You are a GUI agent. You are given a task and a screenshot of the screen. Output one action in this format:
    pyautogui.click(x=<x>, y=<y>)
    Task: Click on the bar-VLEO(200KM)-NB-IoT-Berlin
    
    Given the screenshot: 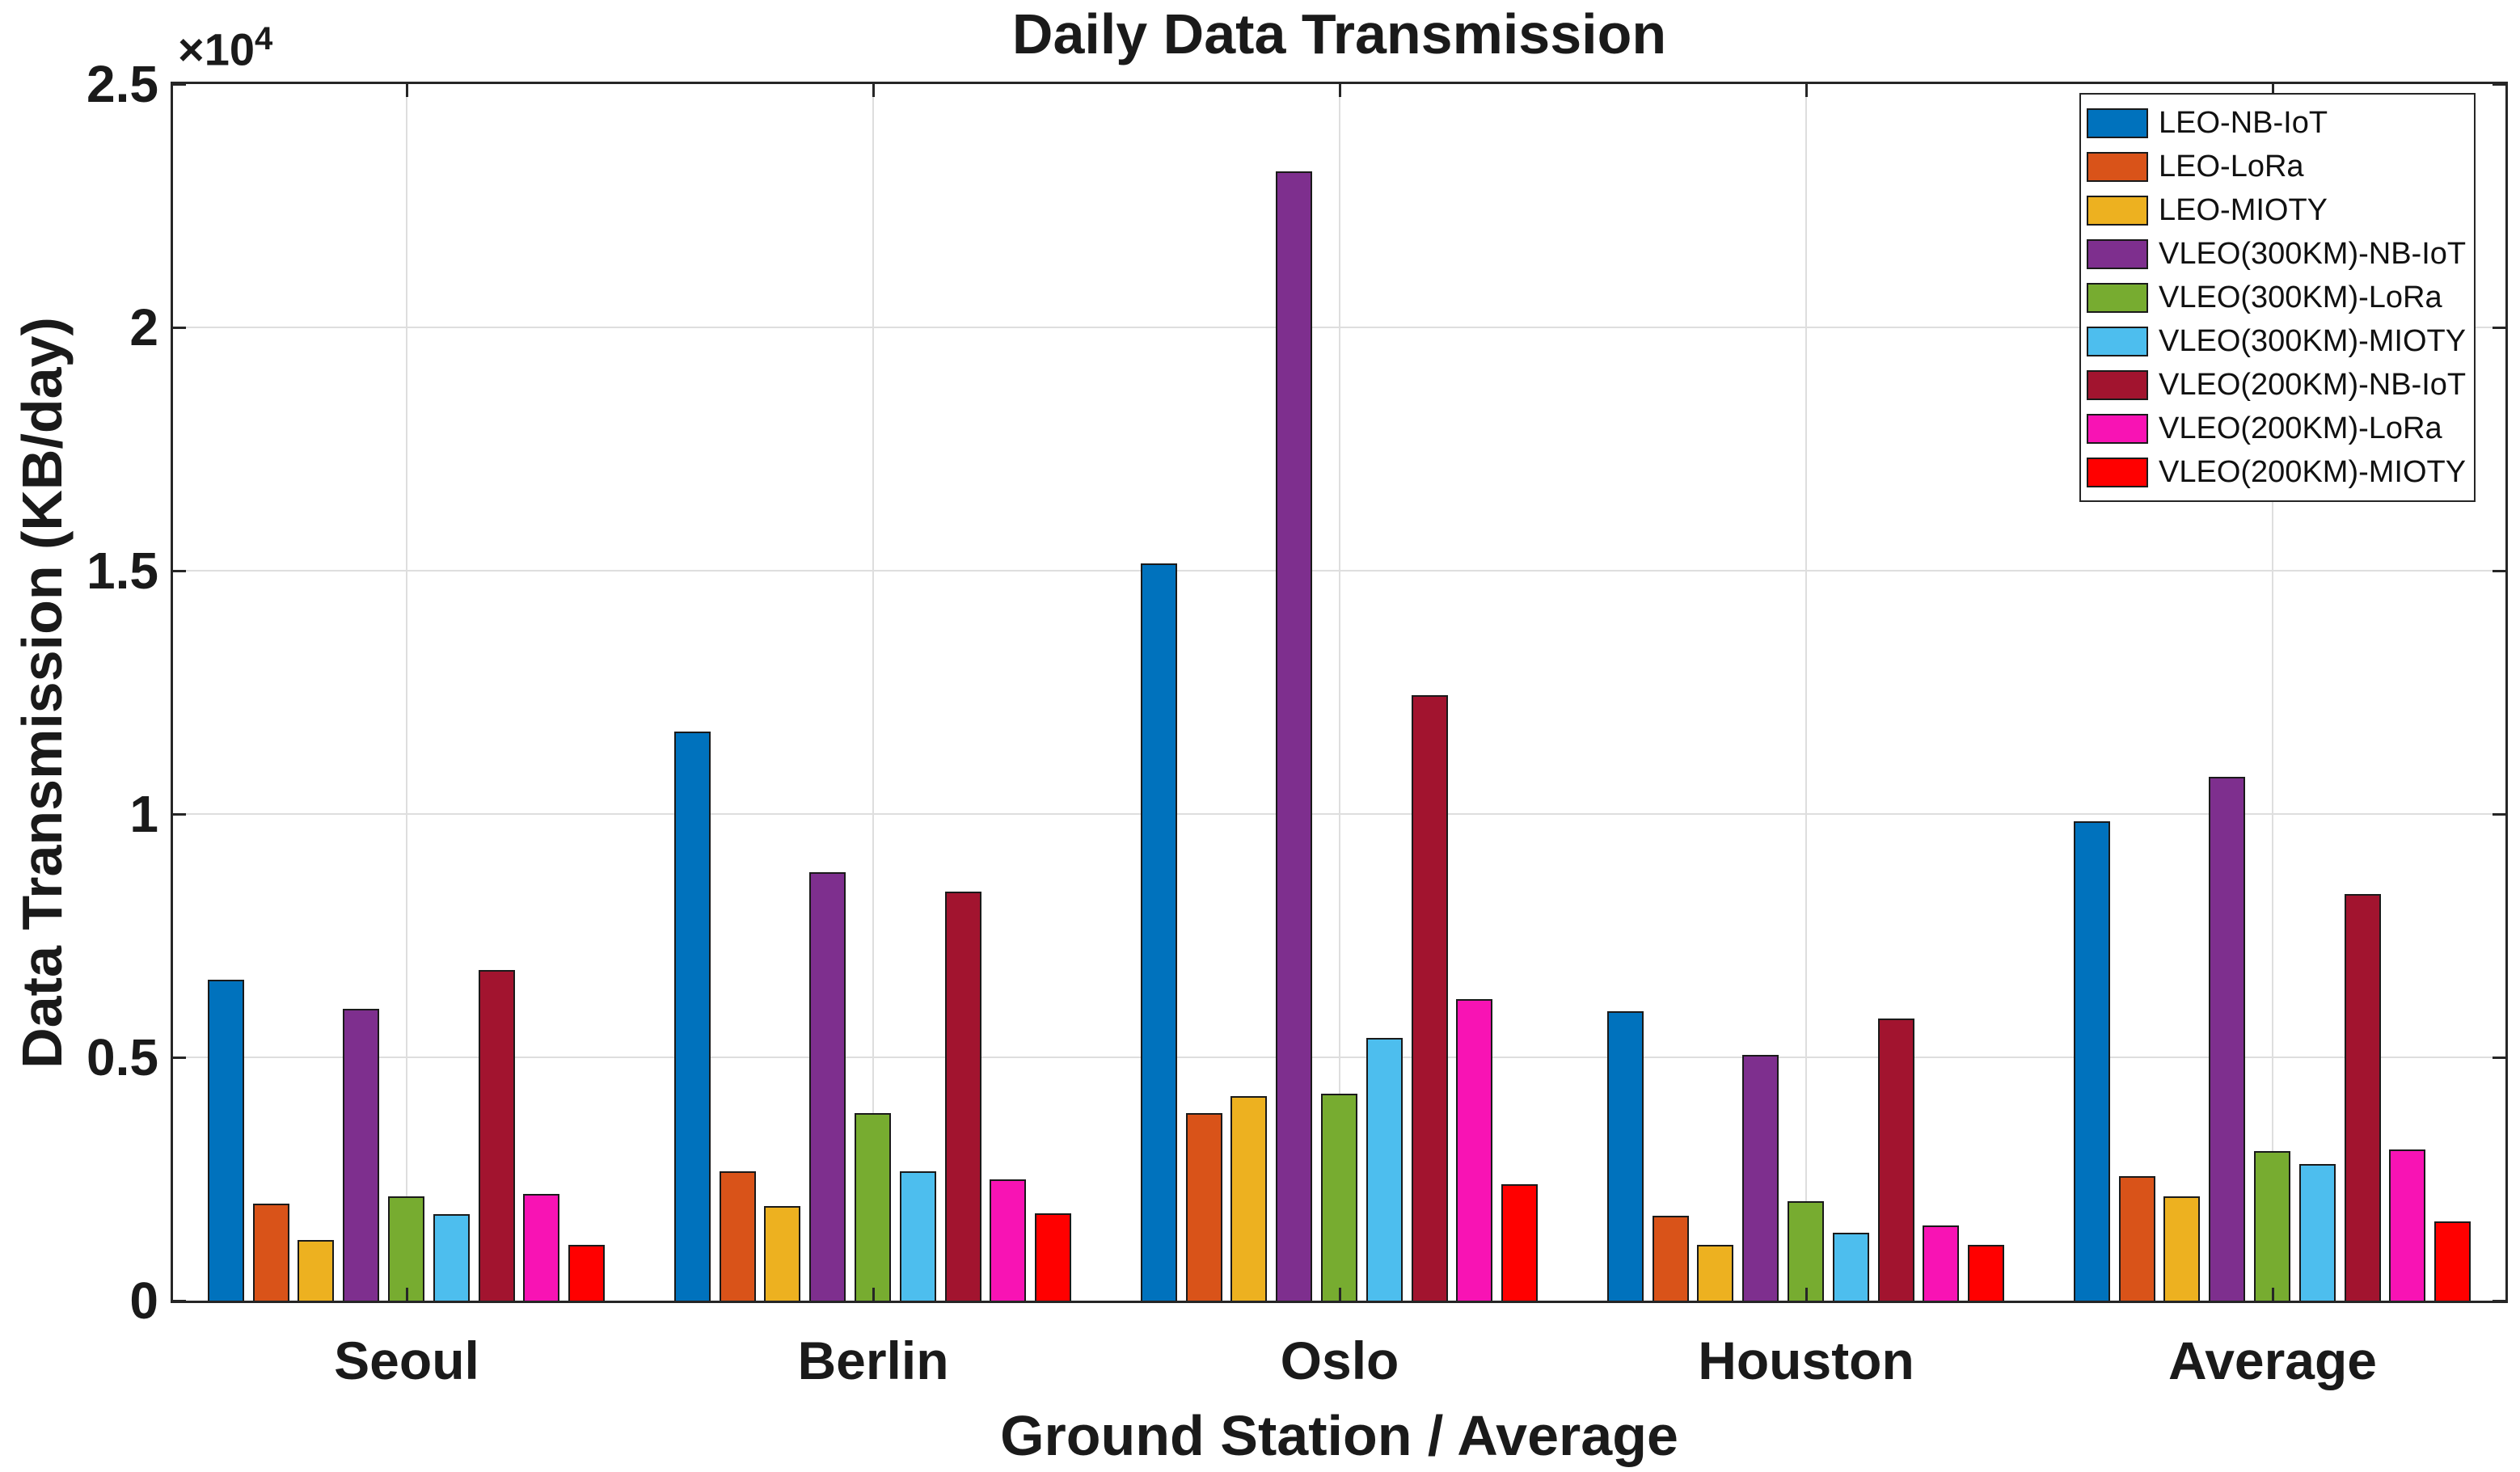 What is the action you would take?
    pyautogui.click(x=963, y=1097)
    